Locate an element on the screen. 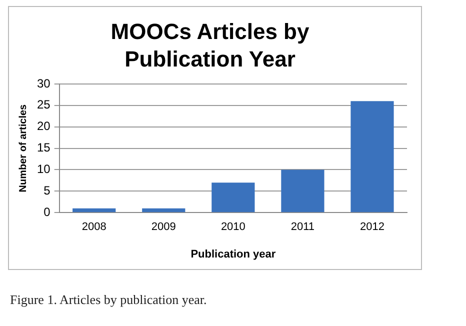  chart-title: MOOCs Articles by Publication Year is located at coordinates (210, 45).